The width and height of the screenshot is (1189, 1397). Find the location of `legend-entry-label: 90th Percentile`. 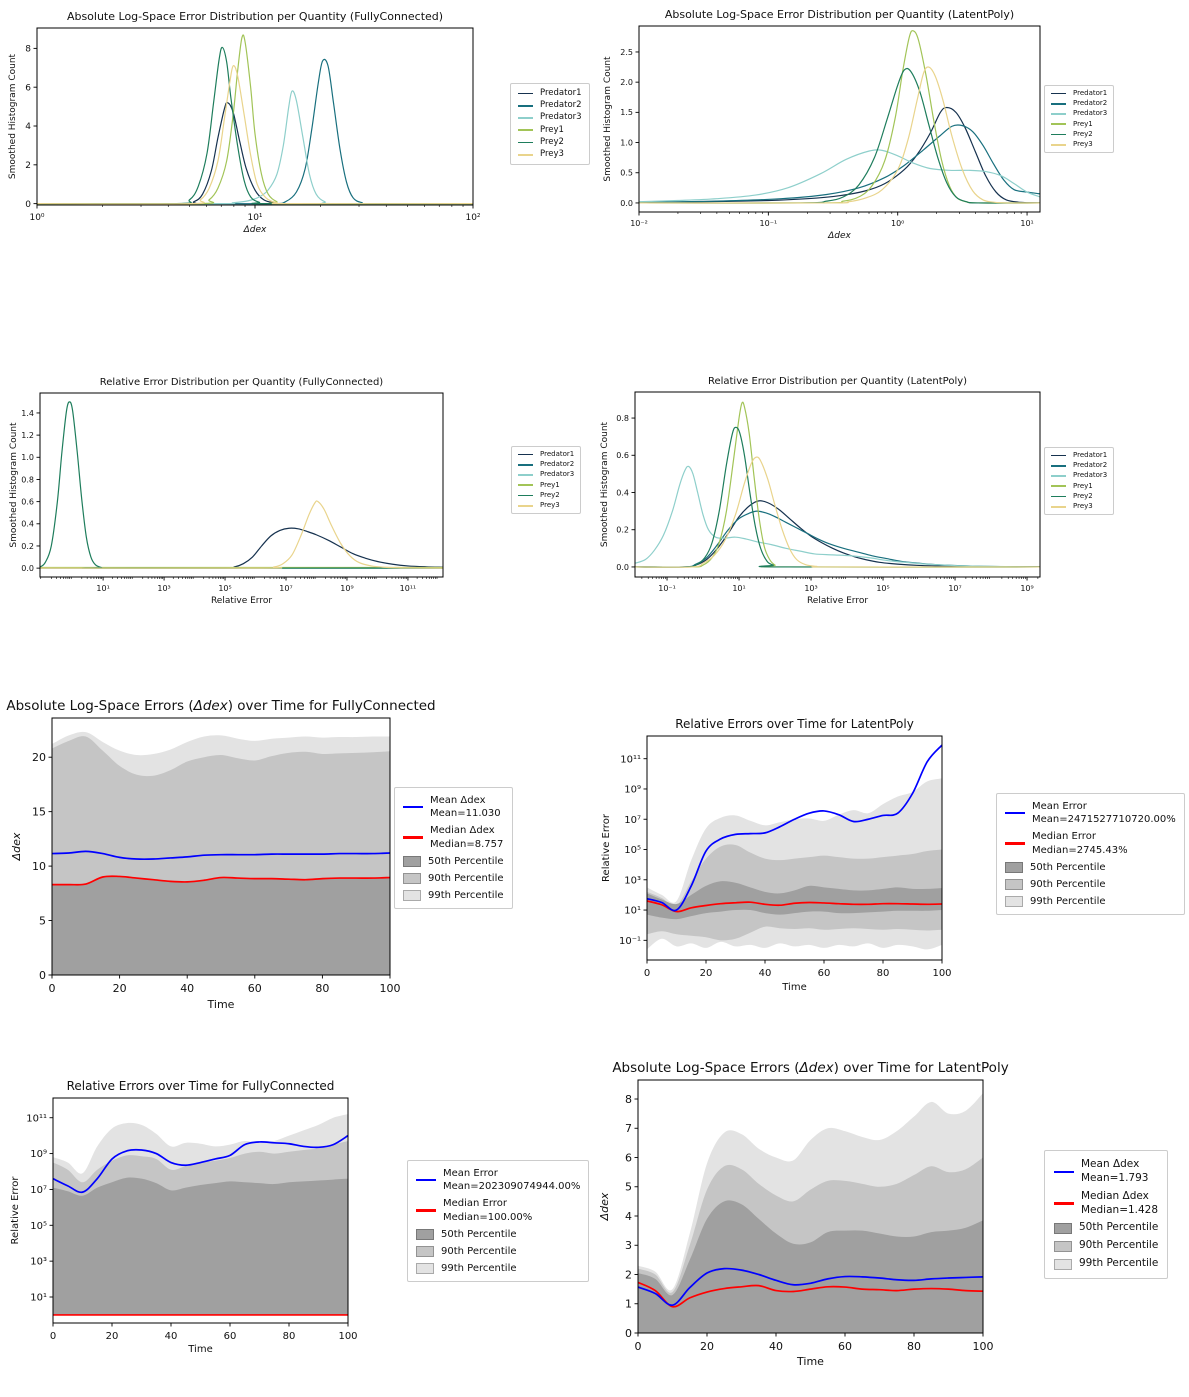

legend-entry-label: 90th Percentile is located at coordinates (1119, 1245).